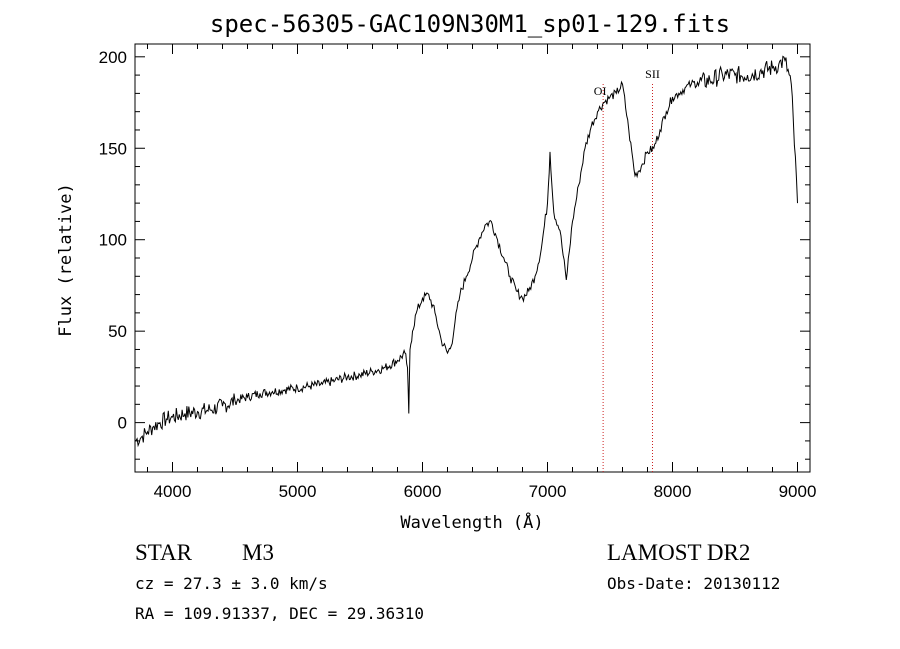  What do you see at coordinates (113, 57) in the screenshot?
I see `y-tick-label: 200` at bounding box center [113, 57].